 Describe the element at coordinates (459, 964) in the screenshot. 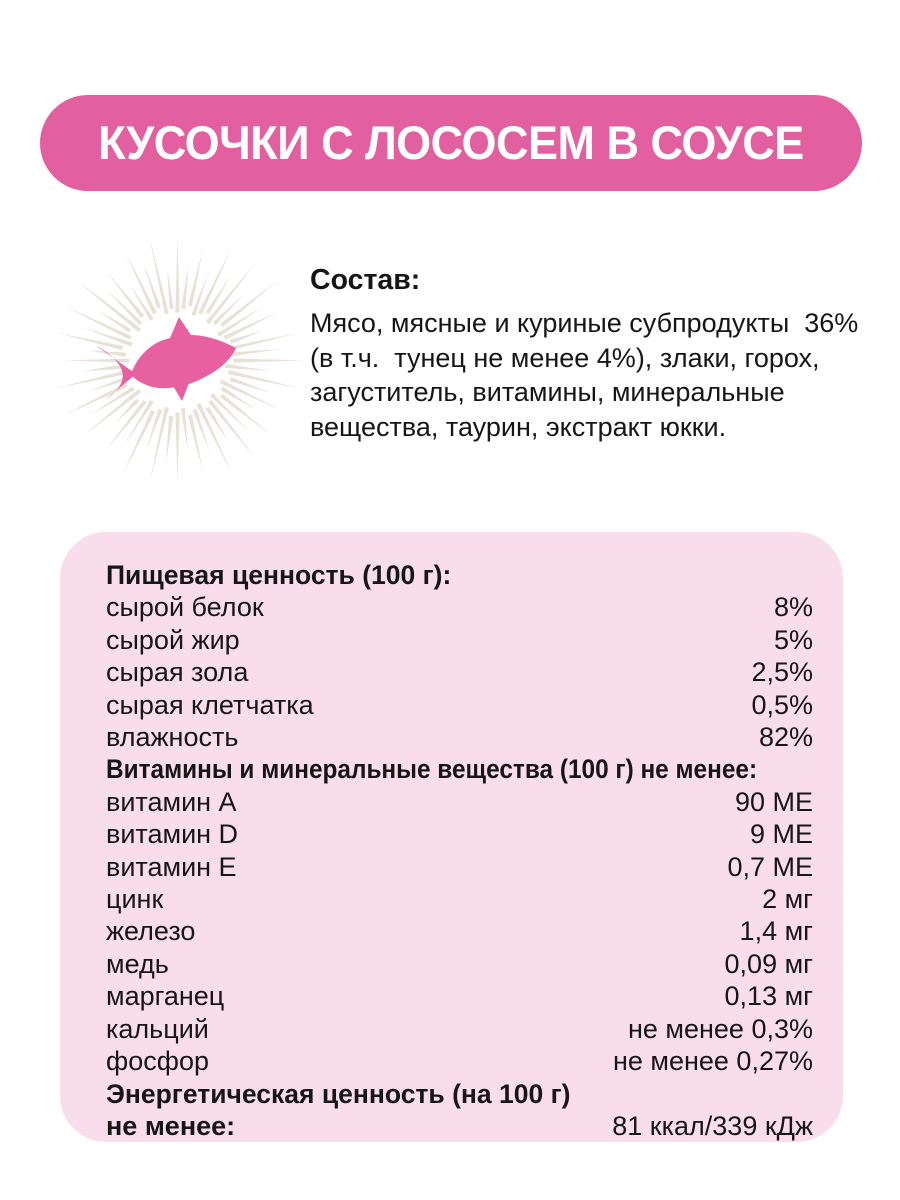

I see `nutrition-row: медь 0,09 мг` at that location.